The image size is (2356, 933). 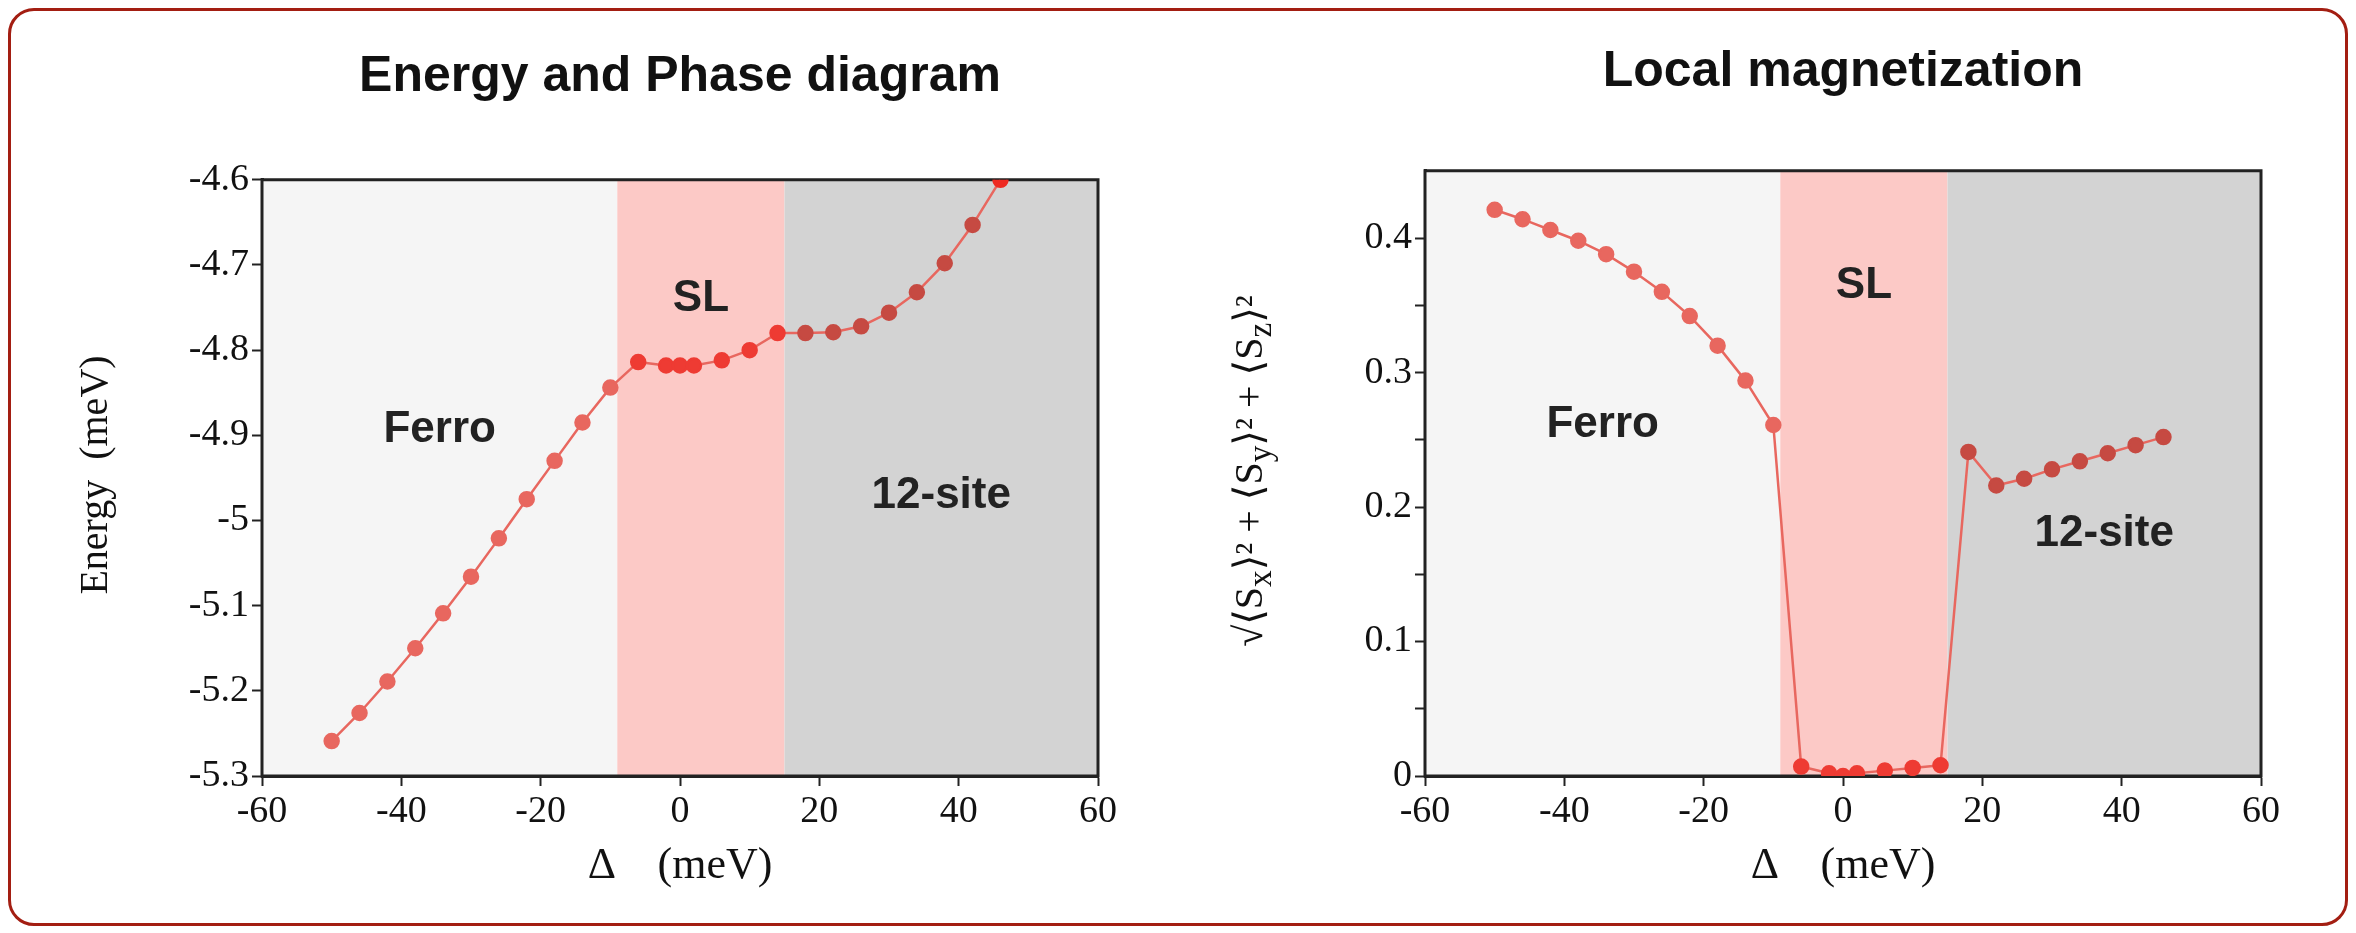 What do you see at coordinates (218, 602) in the screenshot?
I see `y-tick-label: -5.1` at bounding box center [218, 602].